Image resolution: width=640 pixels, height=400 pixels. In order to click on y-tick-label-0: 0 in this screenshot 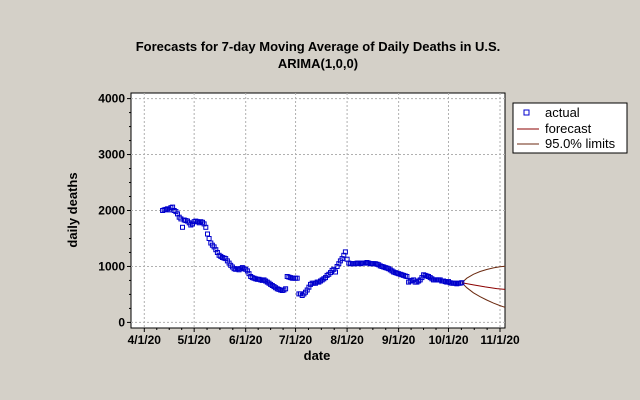, I will do `click(121, 322)`.